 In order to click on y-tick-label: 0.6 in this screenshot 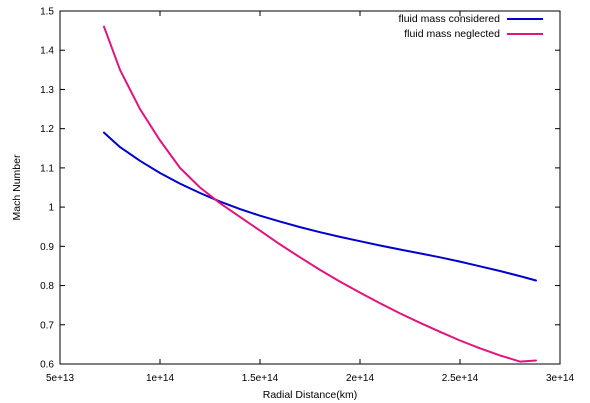, I will do `click(47, 365)`.